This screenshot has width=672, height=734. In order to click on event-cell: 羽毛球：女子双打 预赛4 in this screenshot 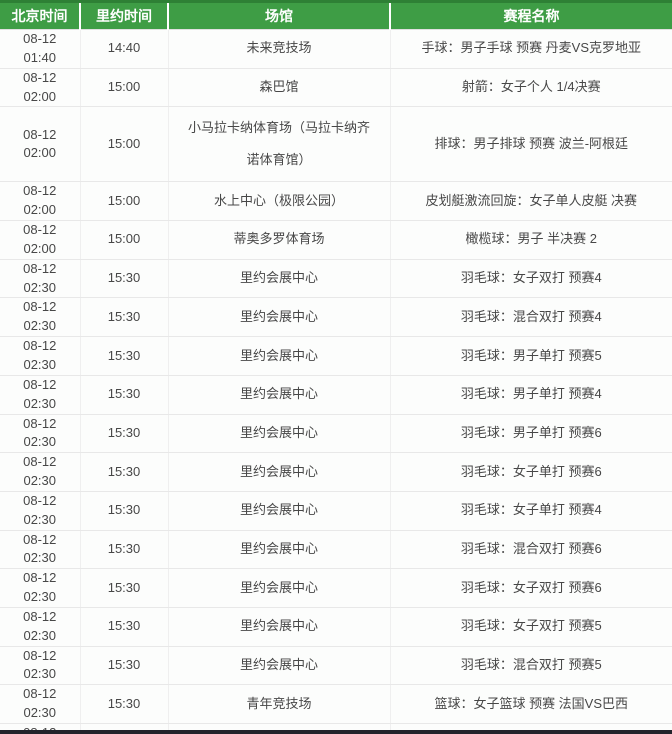, I will do `click(530, 279)`.